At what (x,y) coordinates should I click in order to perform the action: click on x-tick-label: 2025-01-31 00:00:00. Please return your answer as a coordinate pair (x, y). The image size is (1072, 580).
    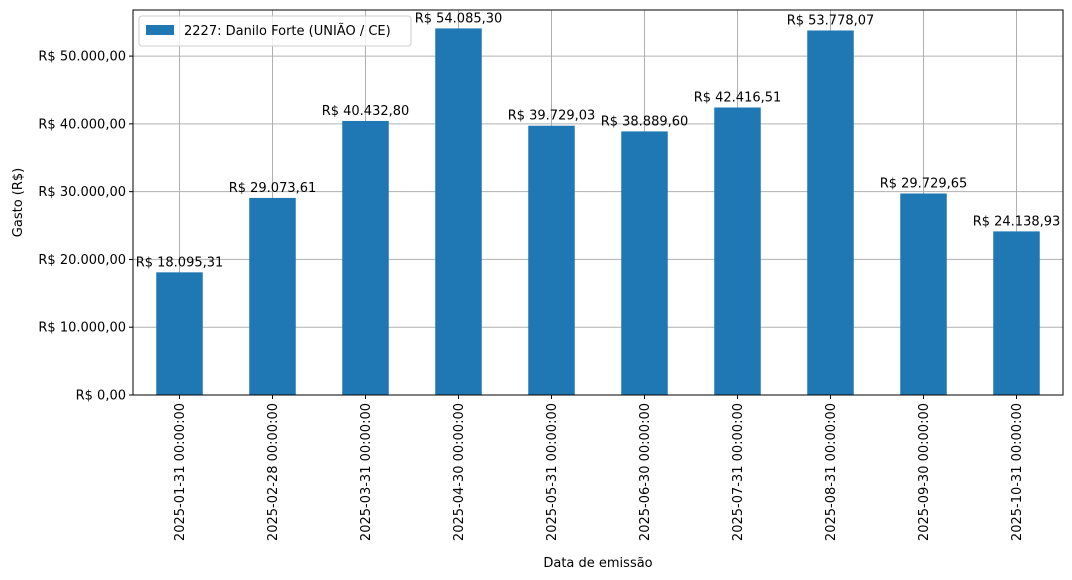
    Looking at the image, I should click on (180, 472).